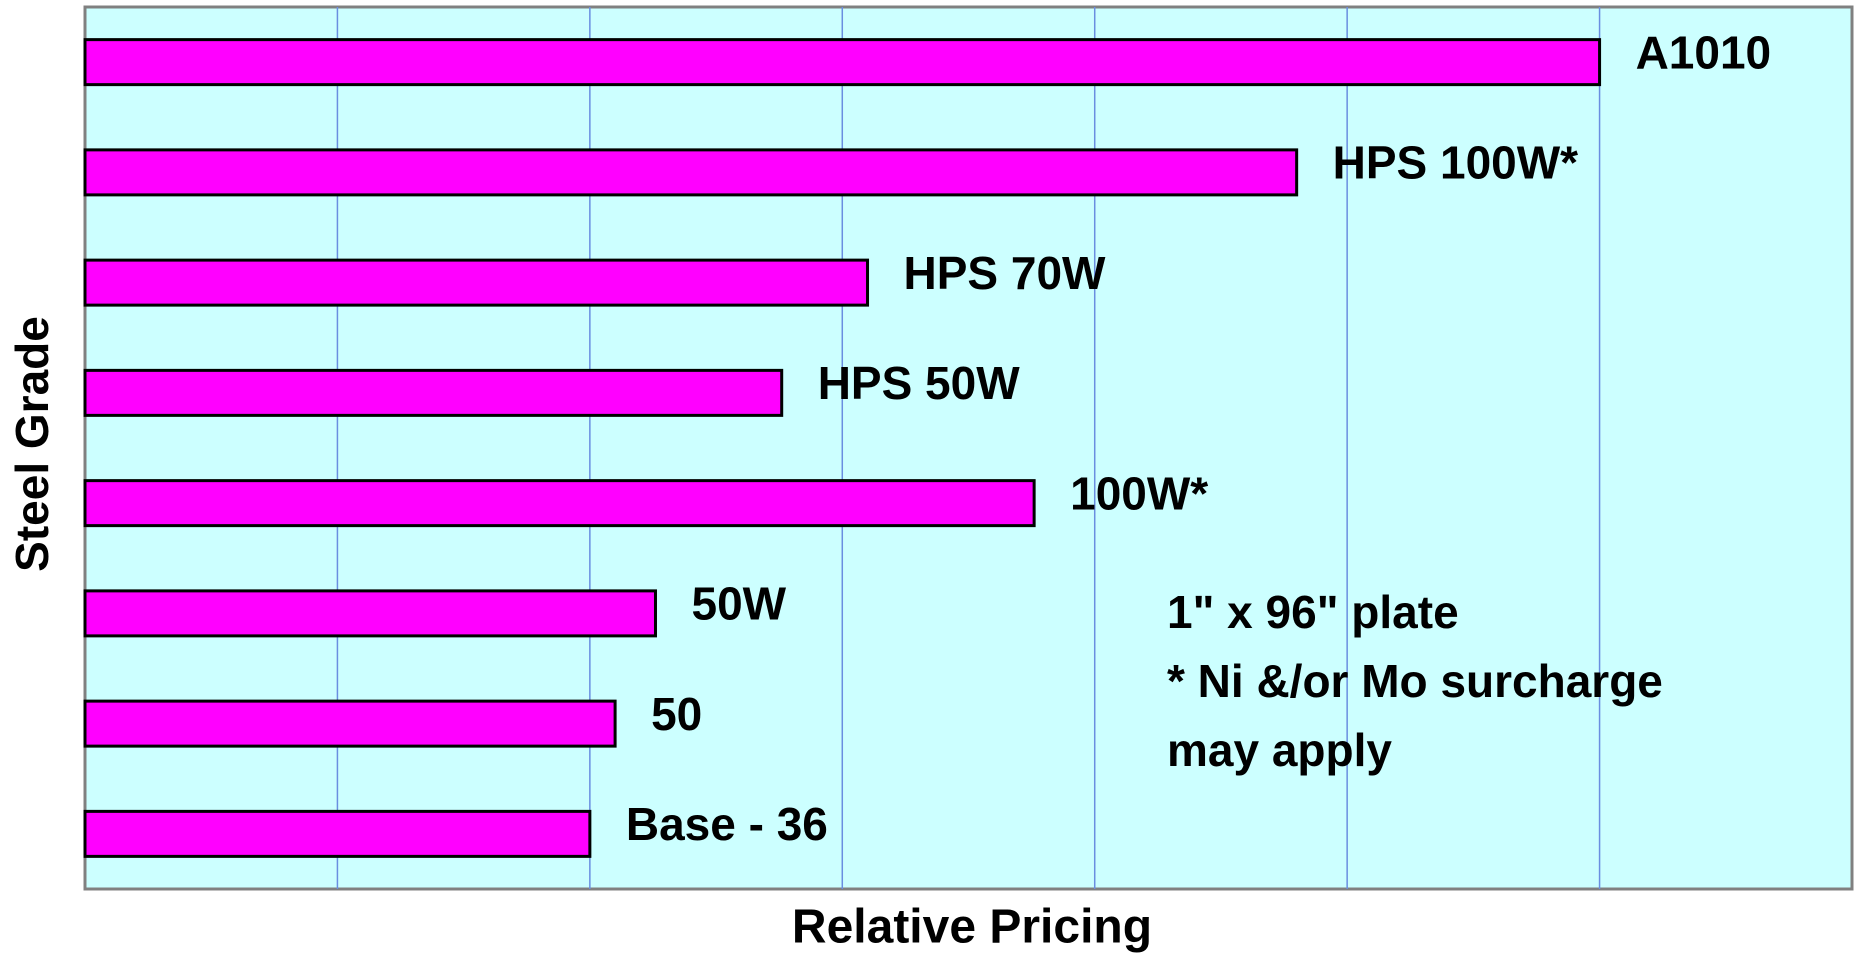 Image resolution: width=1858 pixels, height=957 pixels. What do you see at coordinates (1139, 493) in the screenshot?
I see `bar-label: 100W*` at bounding box center [1139, 493].